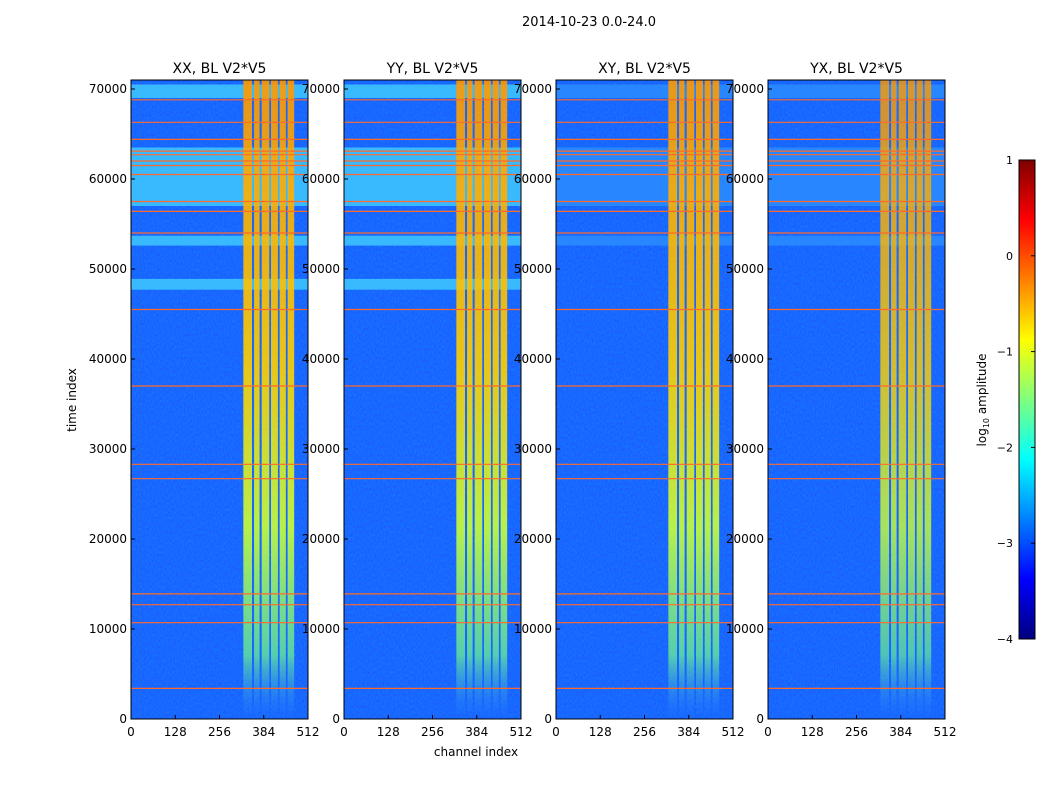 This screenshot has width=1050, height=800. Describe the element at coordinates (1005, 447) in the screenshot. I see `colorbar-tick-label: −2` at that location.